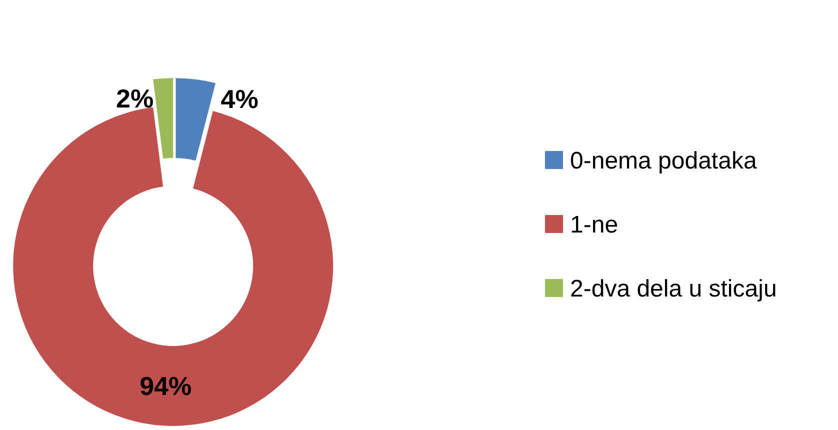 The height and width of the screenshot is (430, 838). I want to click on legend-label: 1-ne, so click(594, 224).